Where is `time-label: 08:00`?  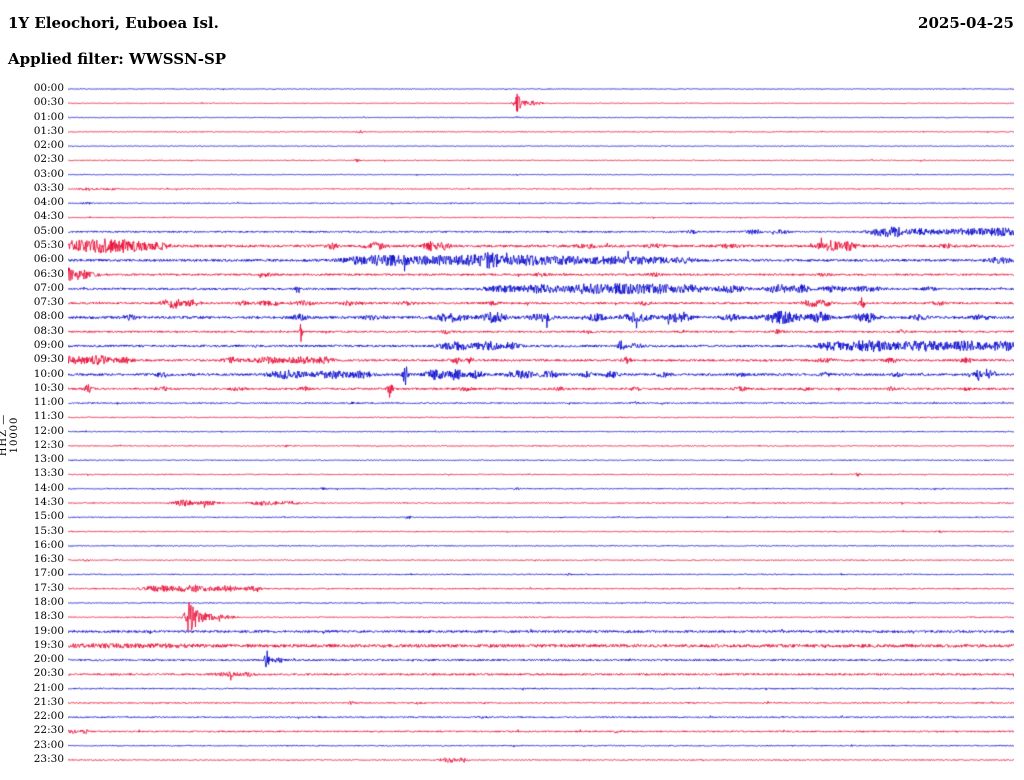 time-label: 08:00 is located at coordinates (48, 316).